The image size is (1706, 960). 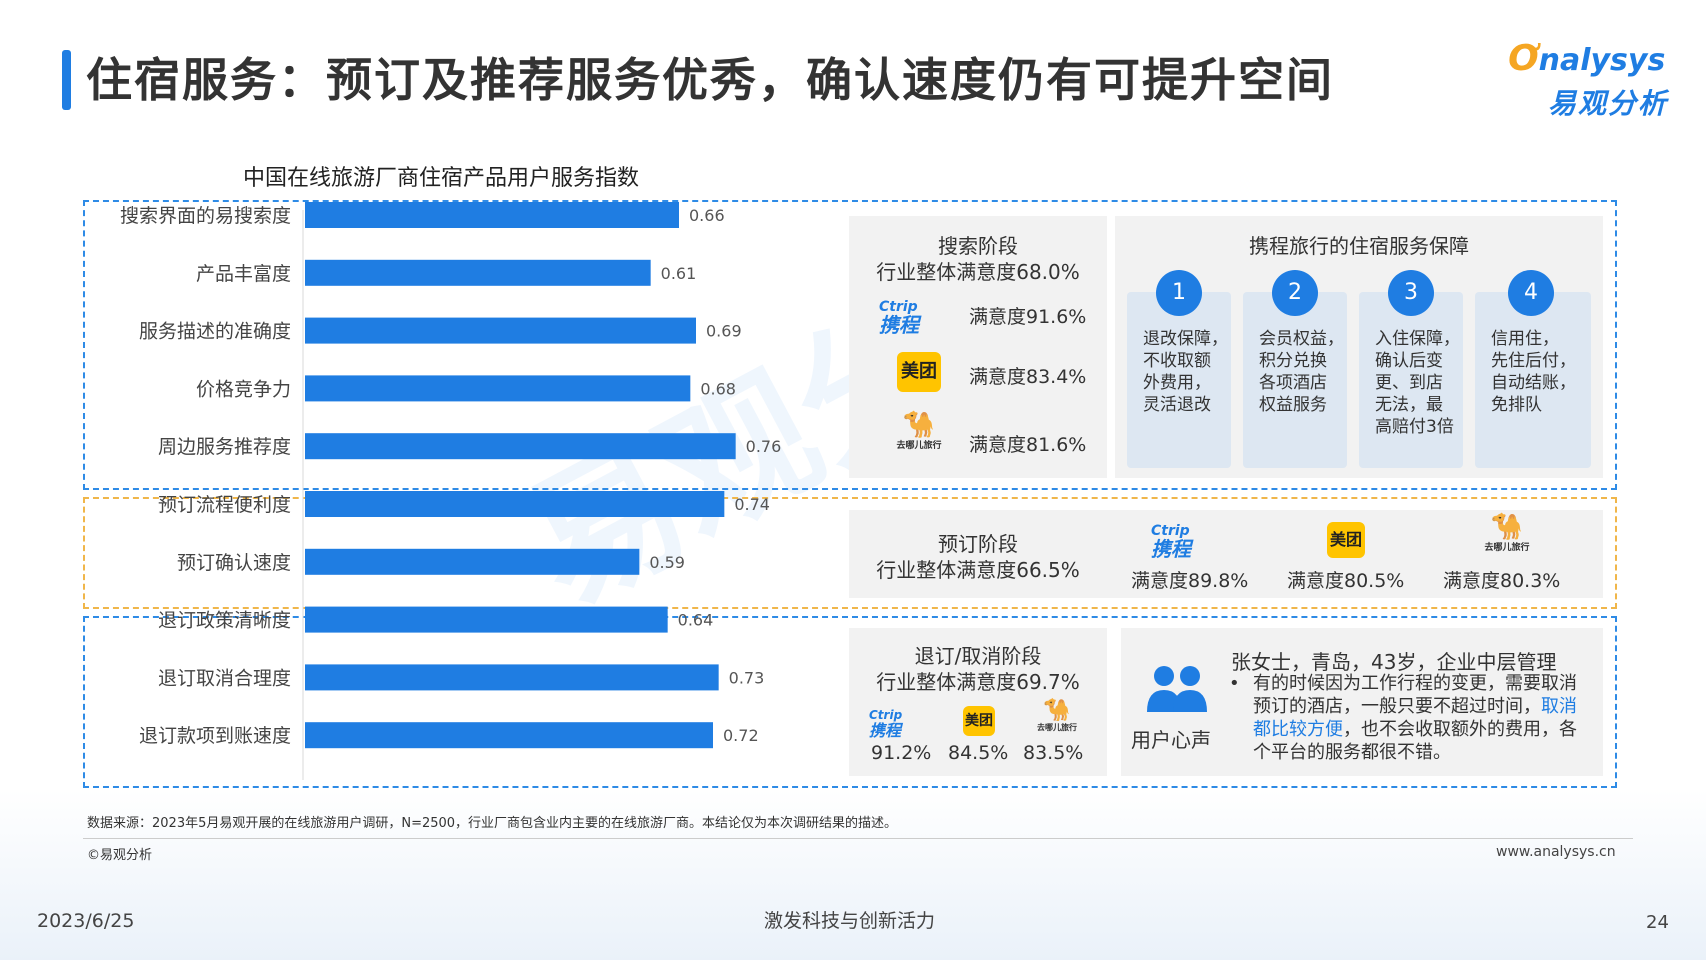 I want to click on analysys-logo: Ơnalysys 易观分析, so click(x=1593, y=83).